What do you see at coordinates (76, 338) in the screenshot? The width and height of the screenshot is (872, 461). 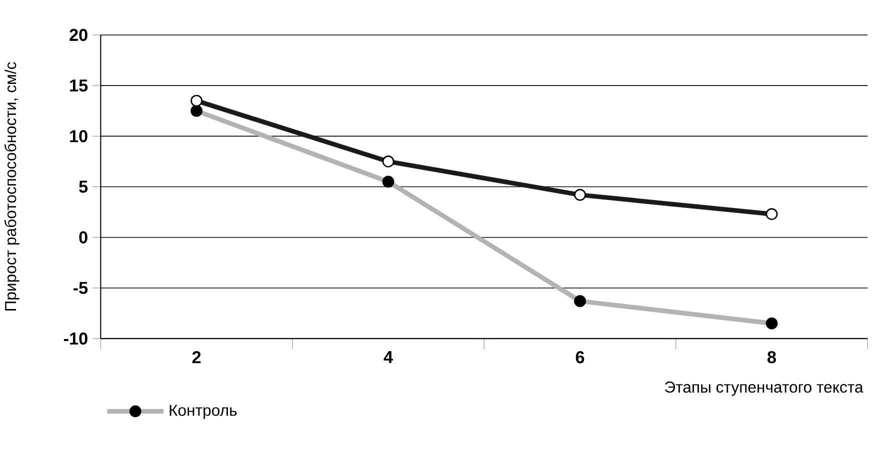 I see `y-tick-label: -10` at bounding box center [76, 338].